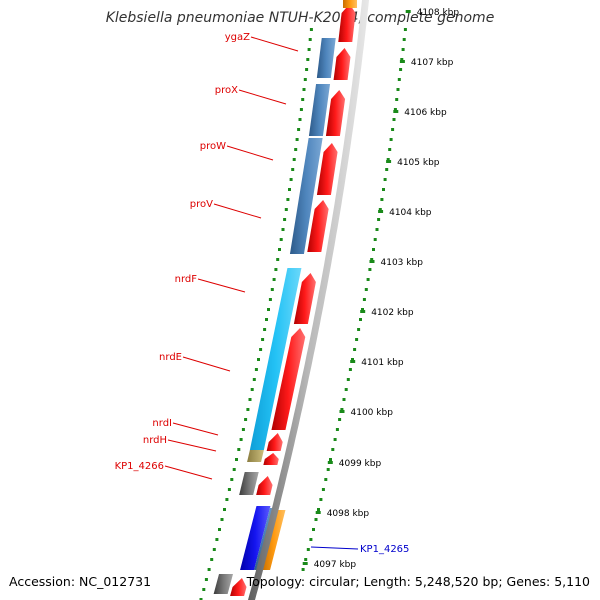 The height and width of the screenshot is (600, 600). What do you see at coordinates (384, 549) in the screenshot?
I see `gene-label: KP1_4265` at bounding box center [384, 549].